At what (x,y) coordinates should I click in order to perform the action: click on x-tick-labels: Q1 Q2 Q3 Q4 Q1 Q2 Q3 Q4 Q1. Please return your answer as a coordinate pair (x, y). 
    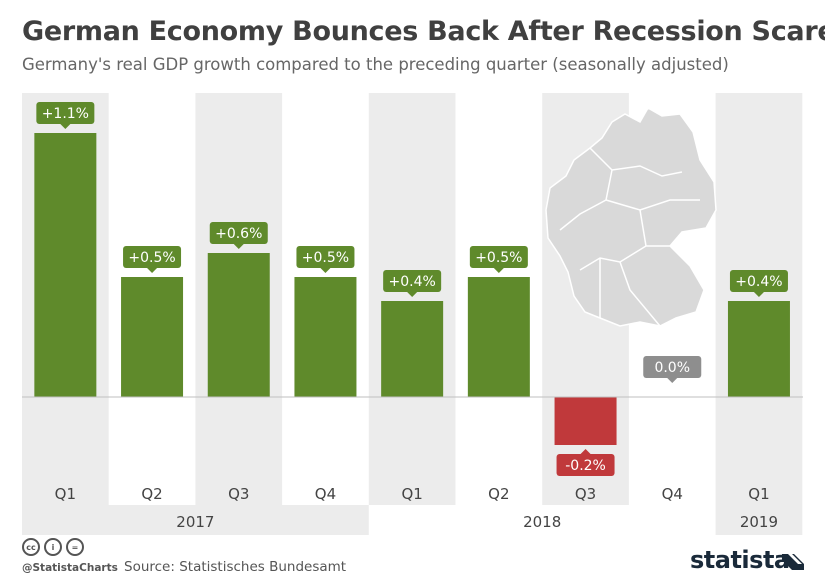
    Looking at the image, I should click on (412, 494).